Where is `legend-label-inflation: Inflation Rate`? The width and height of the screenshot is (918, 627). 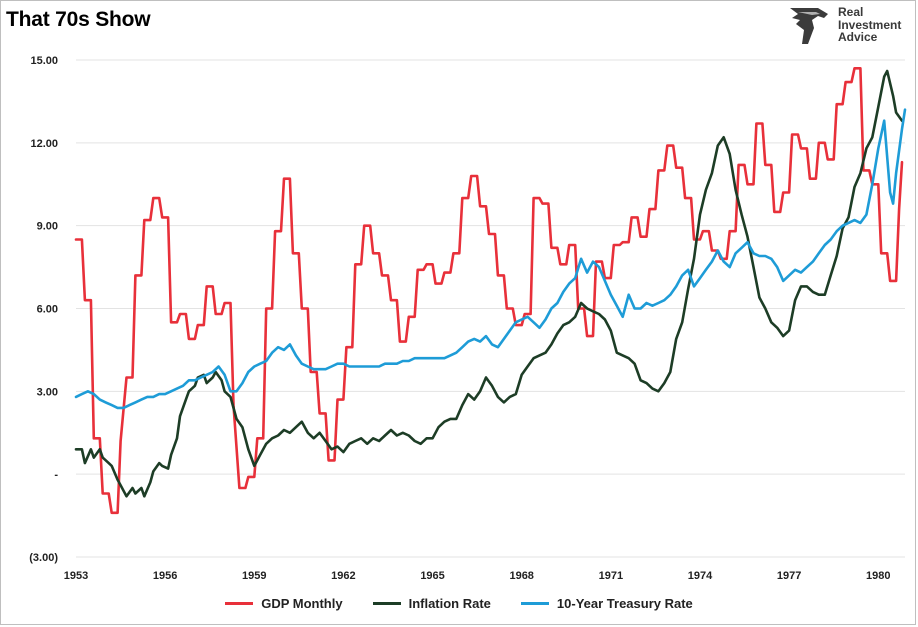 legend-label-inflation: Inflation Rate is located at coordinates (449, 603).